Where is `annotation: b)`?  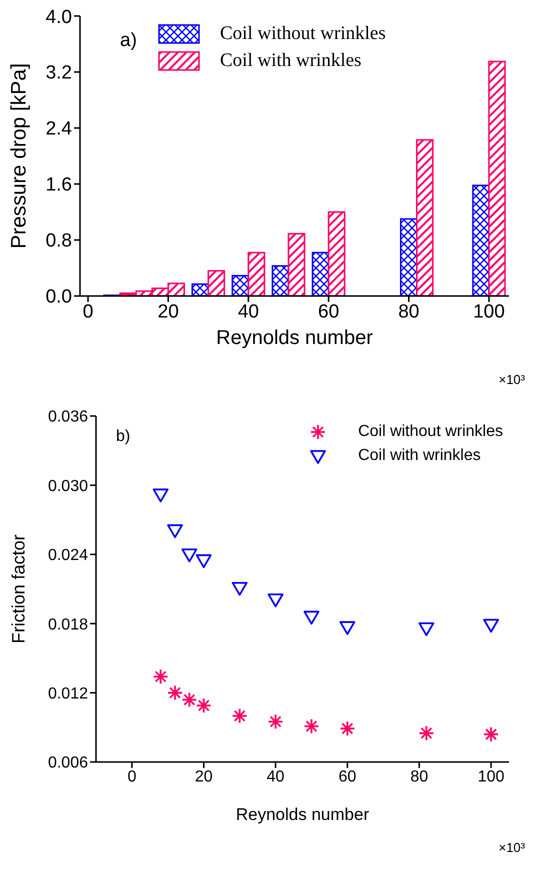 annotation: b) is located at coordinates (123, 437).